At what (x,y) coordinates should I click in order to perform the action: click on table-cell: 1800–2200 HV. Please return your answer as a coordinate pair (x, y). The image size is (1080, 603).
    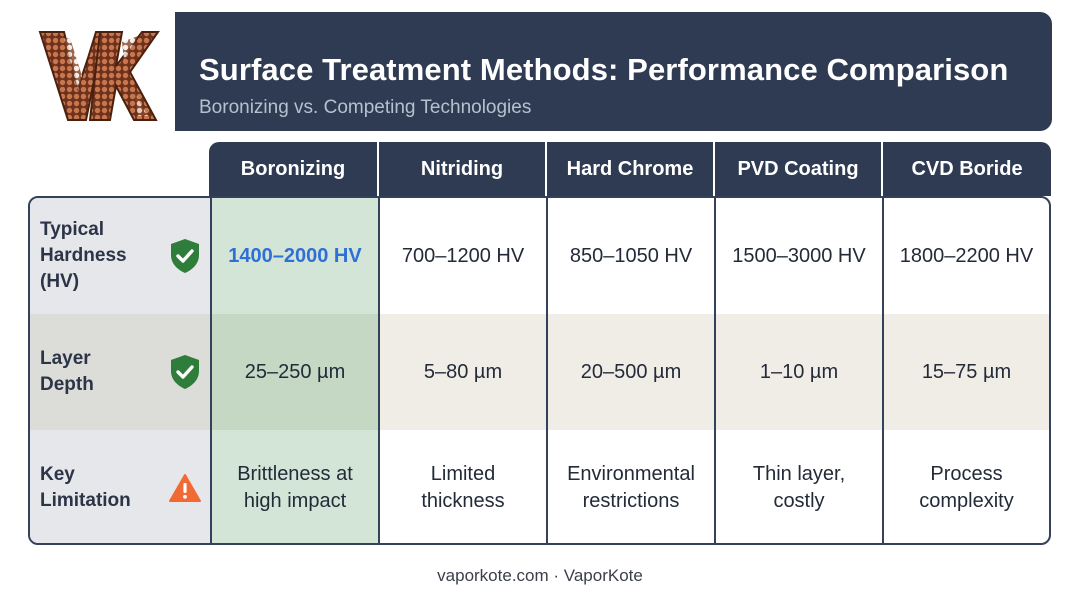
    Looking at the image, I should click on (965, 256).